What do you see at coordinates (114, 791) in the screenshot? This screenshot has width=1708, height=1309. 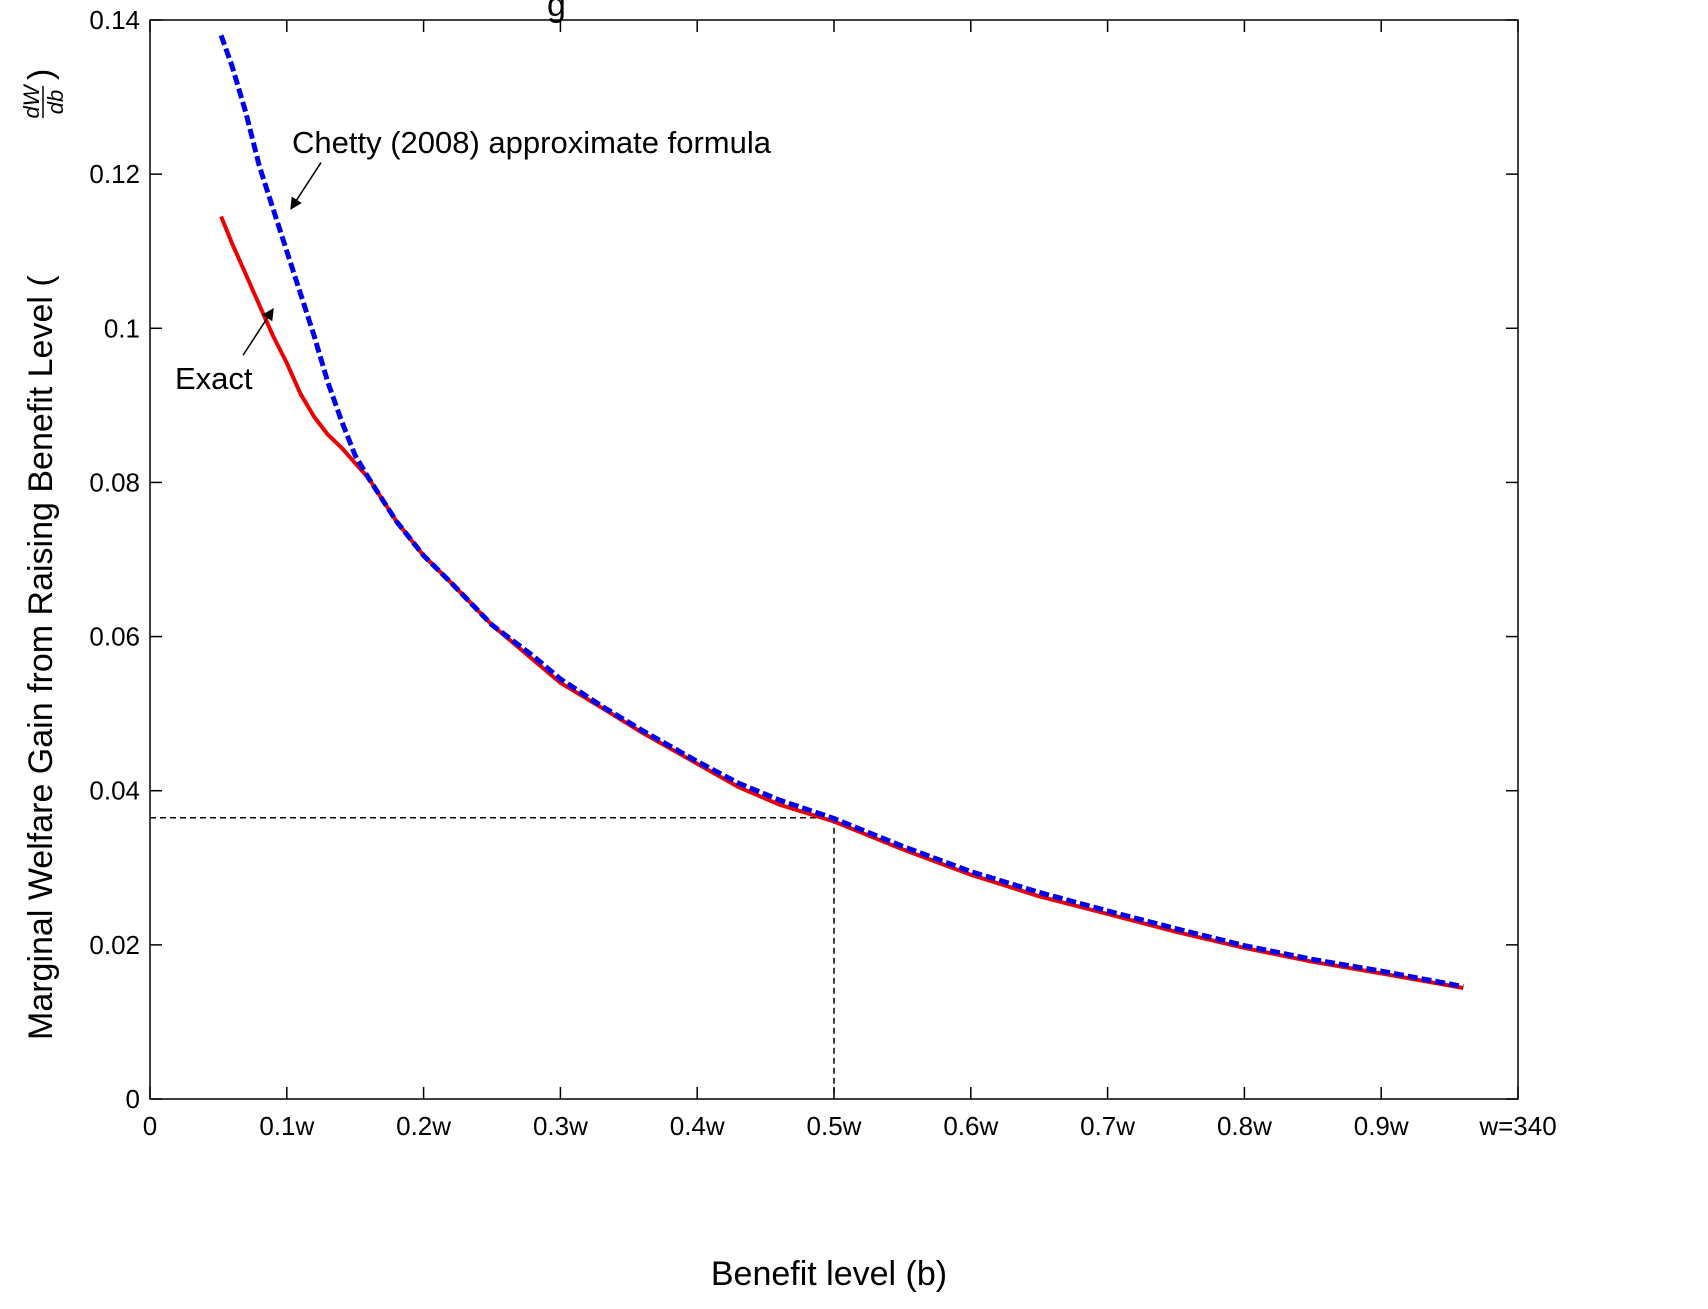 I see `y-tick-label: 0.04` at bounding box center [114, 791].